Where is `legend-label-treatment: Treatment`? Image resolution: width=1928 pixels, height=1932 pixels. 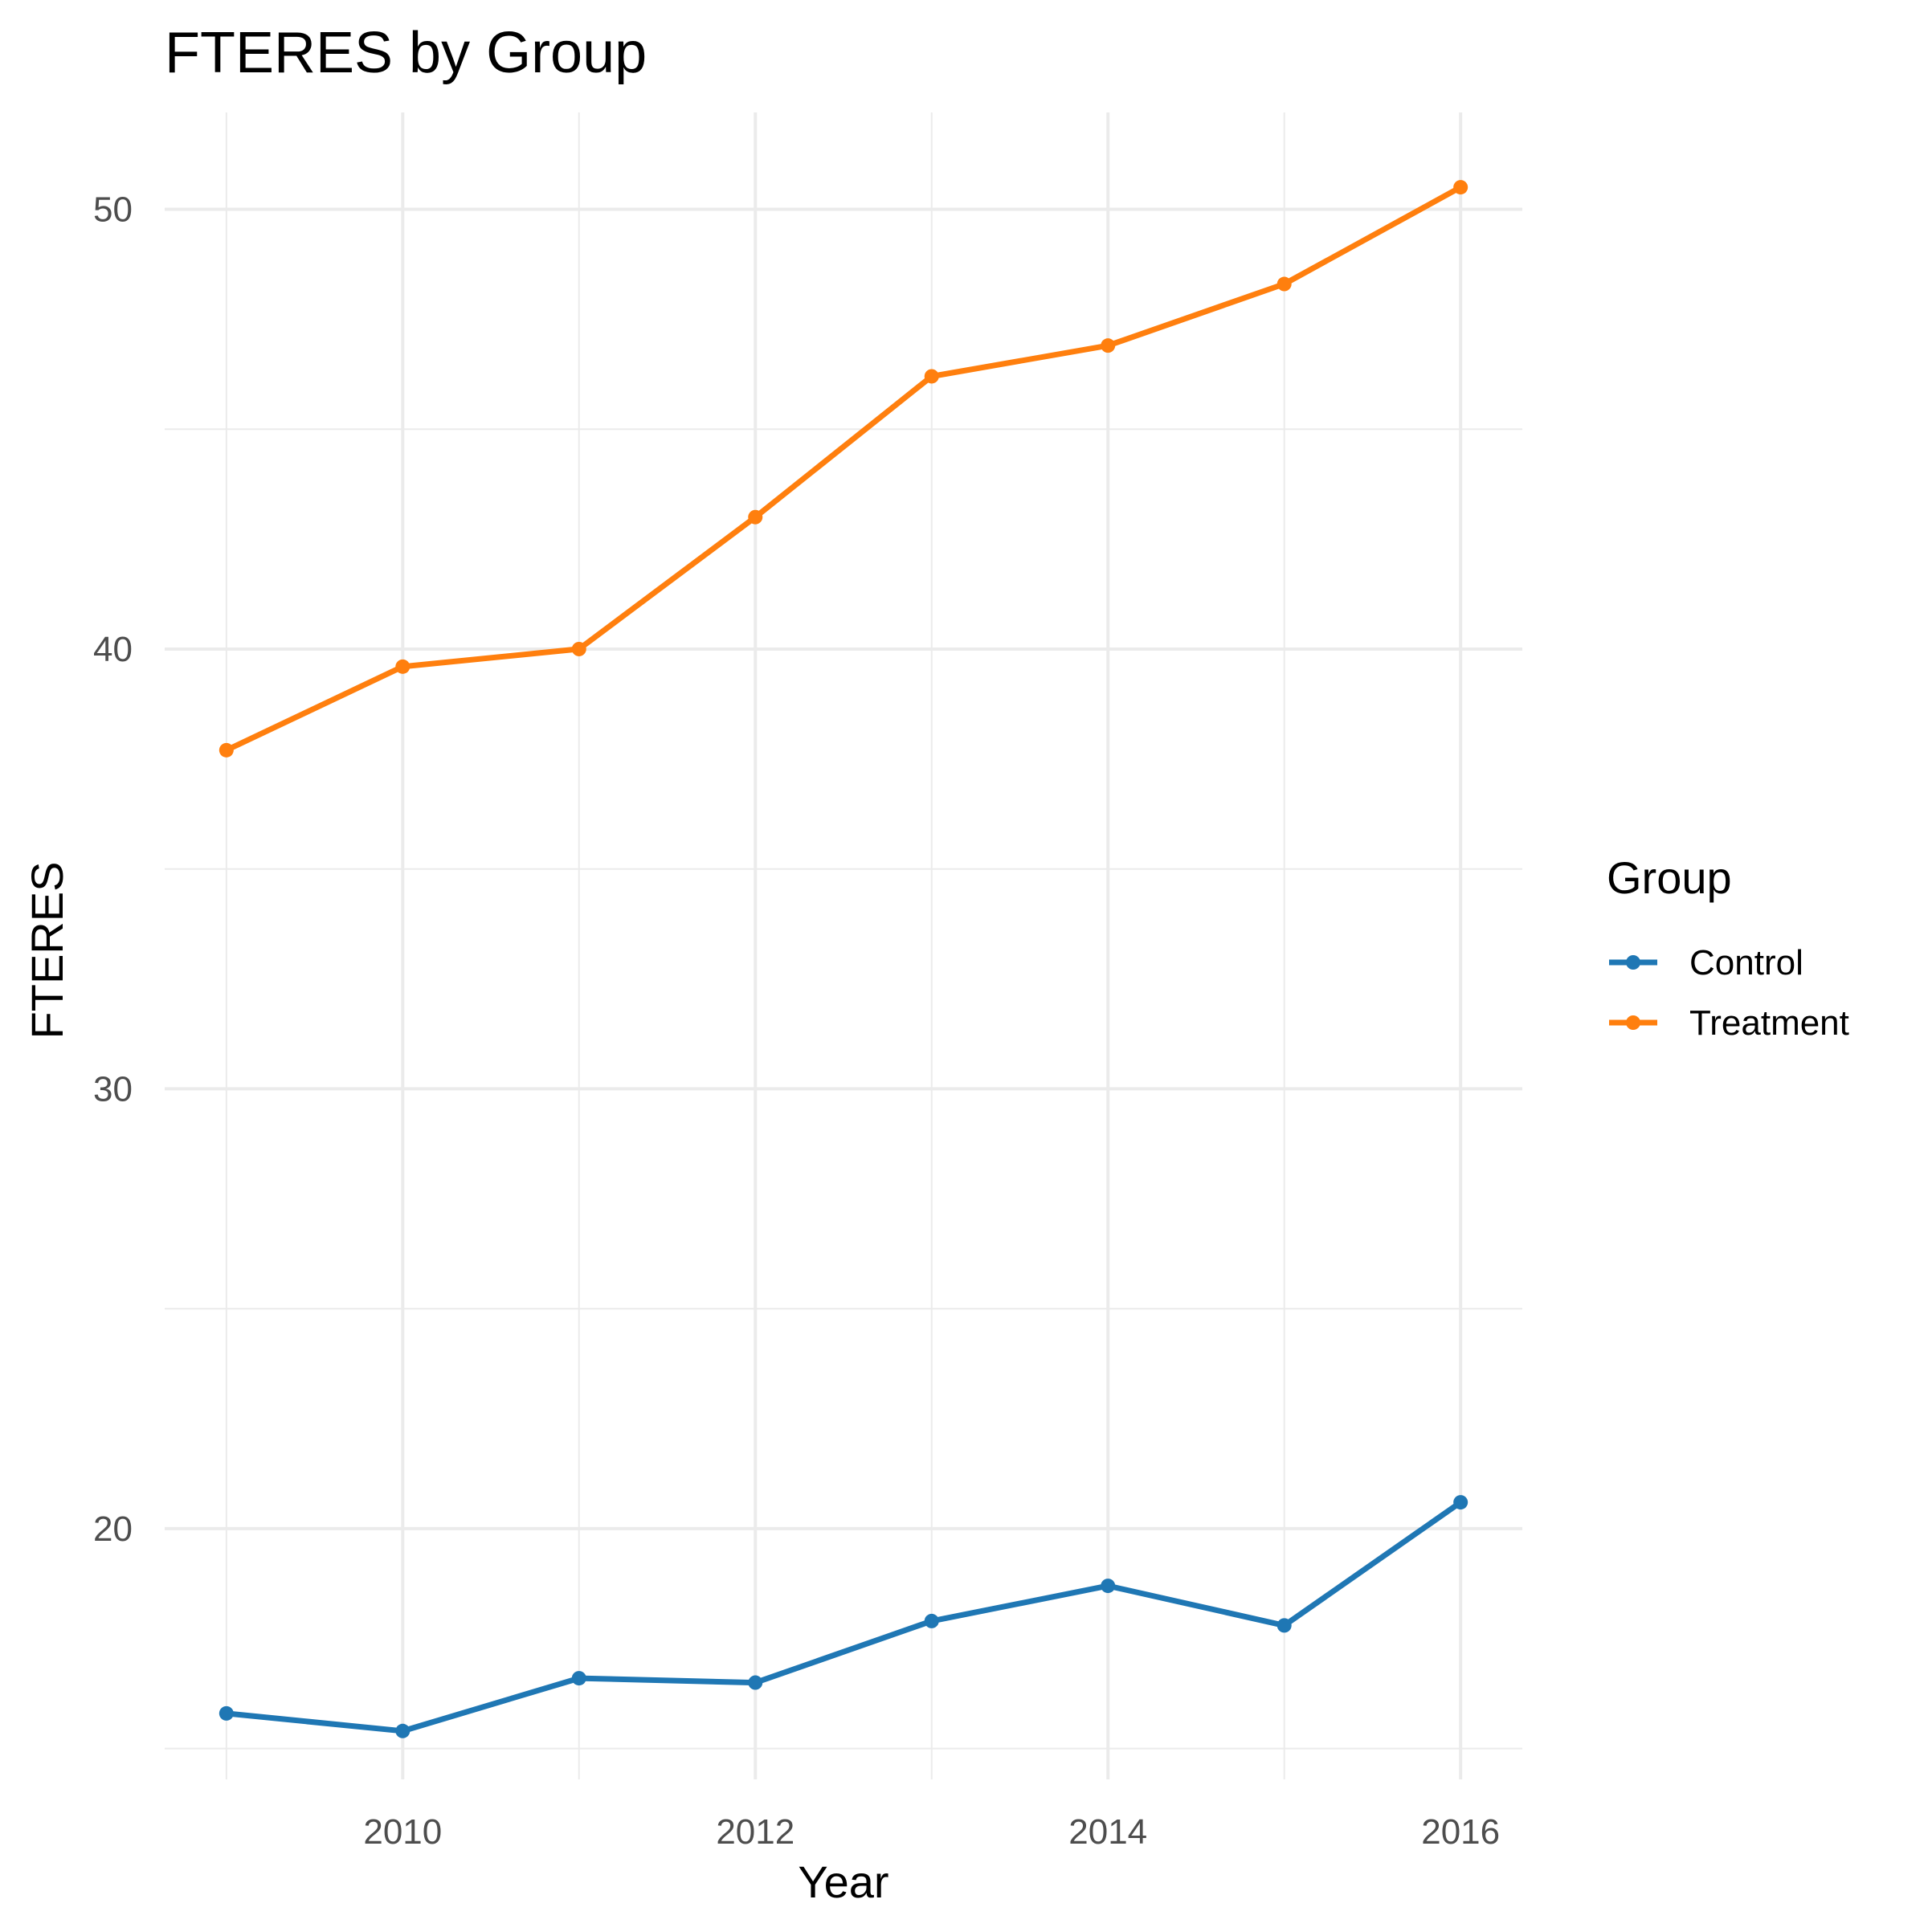 legend-label-treatment: Treatment is located at coordinates (1769, 1023).